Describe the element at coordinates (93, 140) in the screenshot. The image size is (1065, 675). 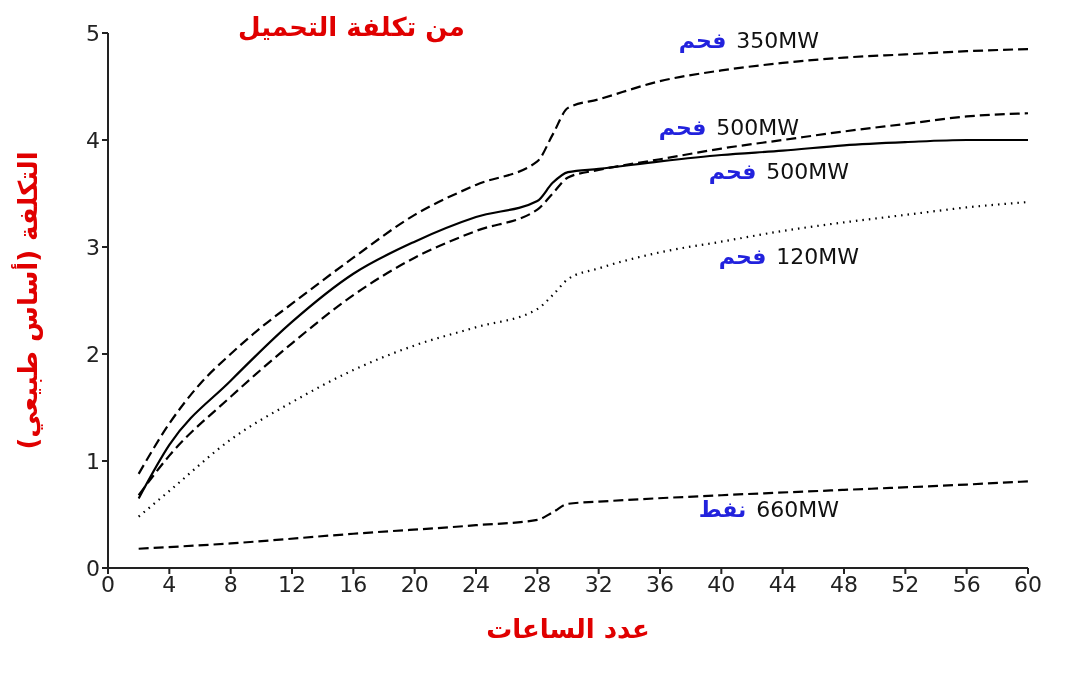
I see `y-tick-label: 4` at that location.